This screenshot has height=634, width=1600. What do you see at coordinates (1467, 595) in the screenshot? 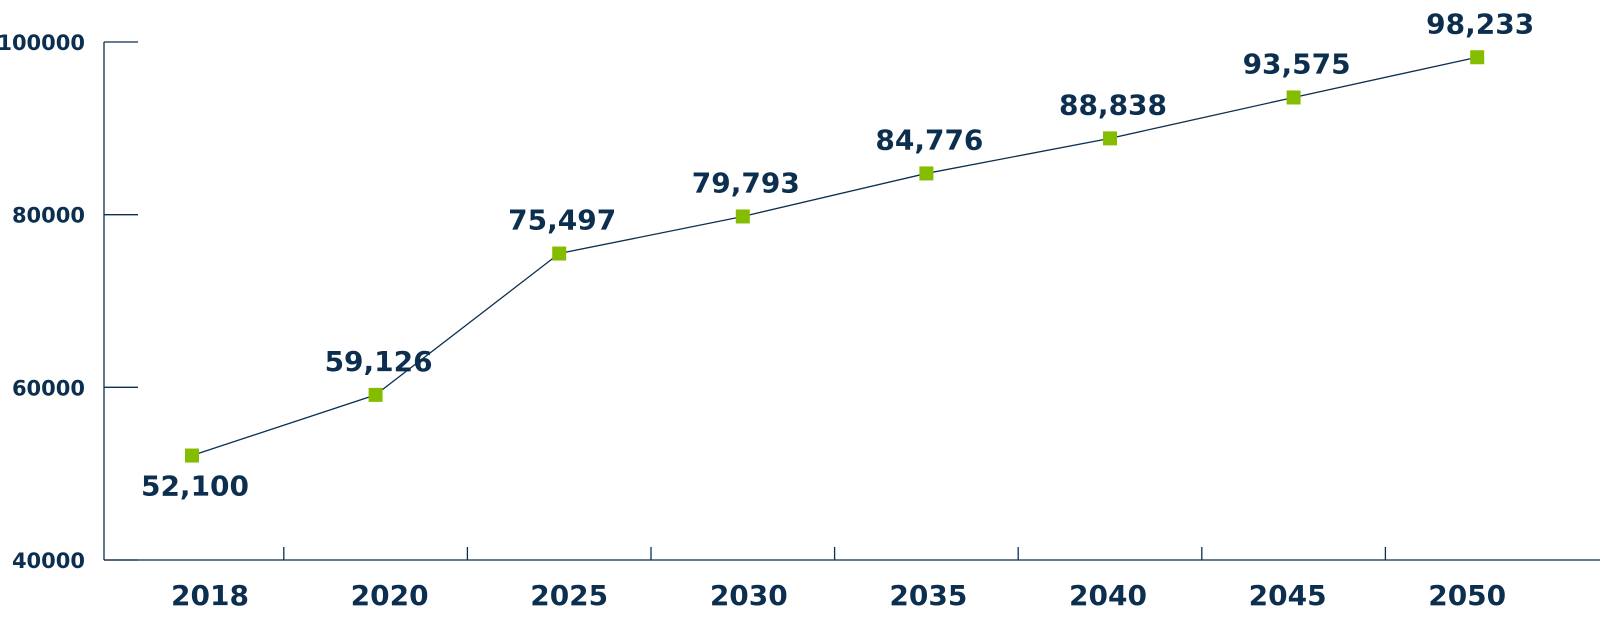
I see `x-tick-label: 2050` at bounding box center [1467, 595].